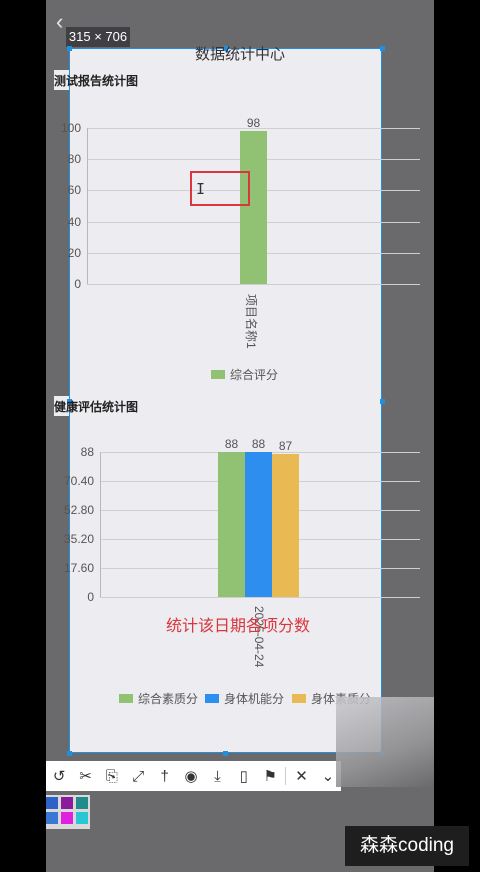  What do you see at coordinates (69, 48) in the screenshot?
I see `resize-handle-top-left` at bounding box center [69, 48].